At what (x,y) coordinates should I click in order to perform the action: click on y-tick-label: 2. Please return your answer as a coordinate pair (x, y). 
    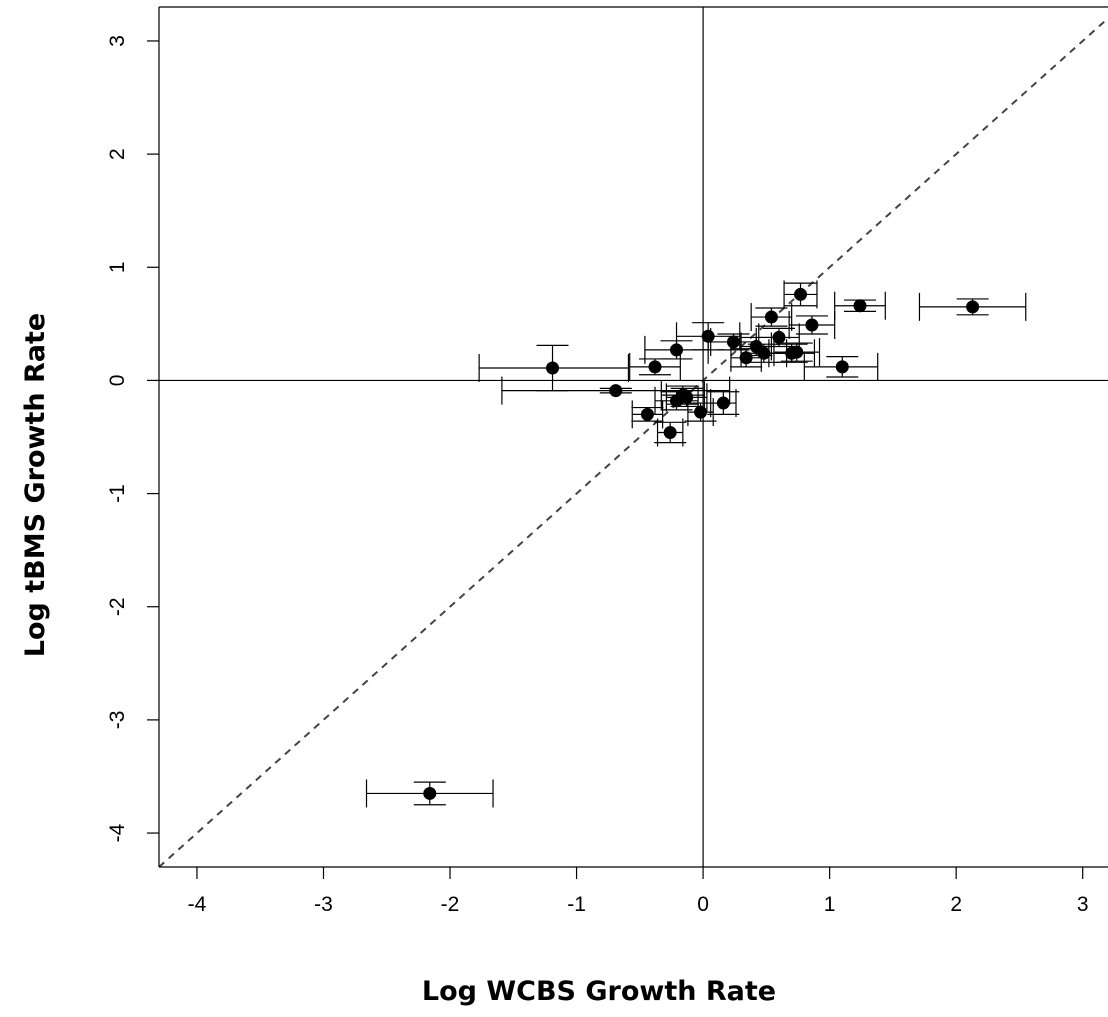
    Looking at the image, I should click on (117, 154).